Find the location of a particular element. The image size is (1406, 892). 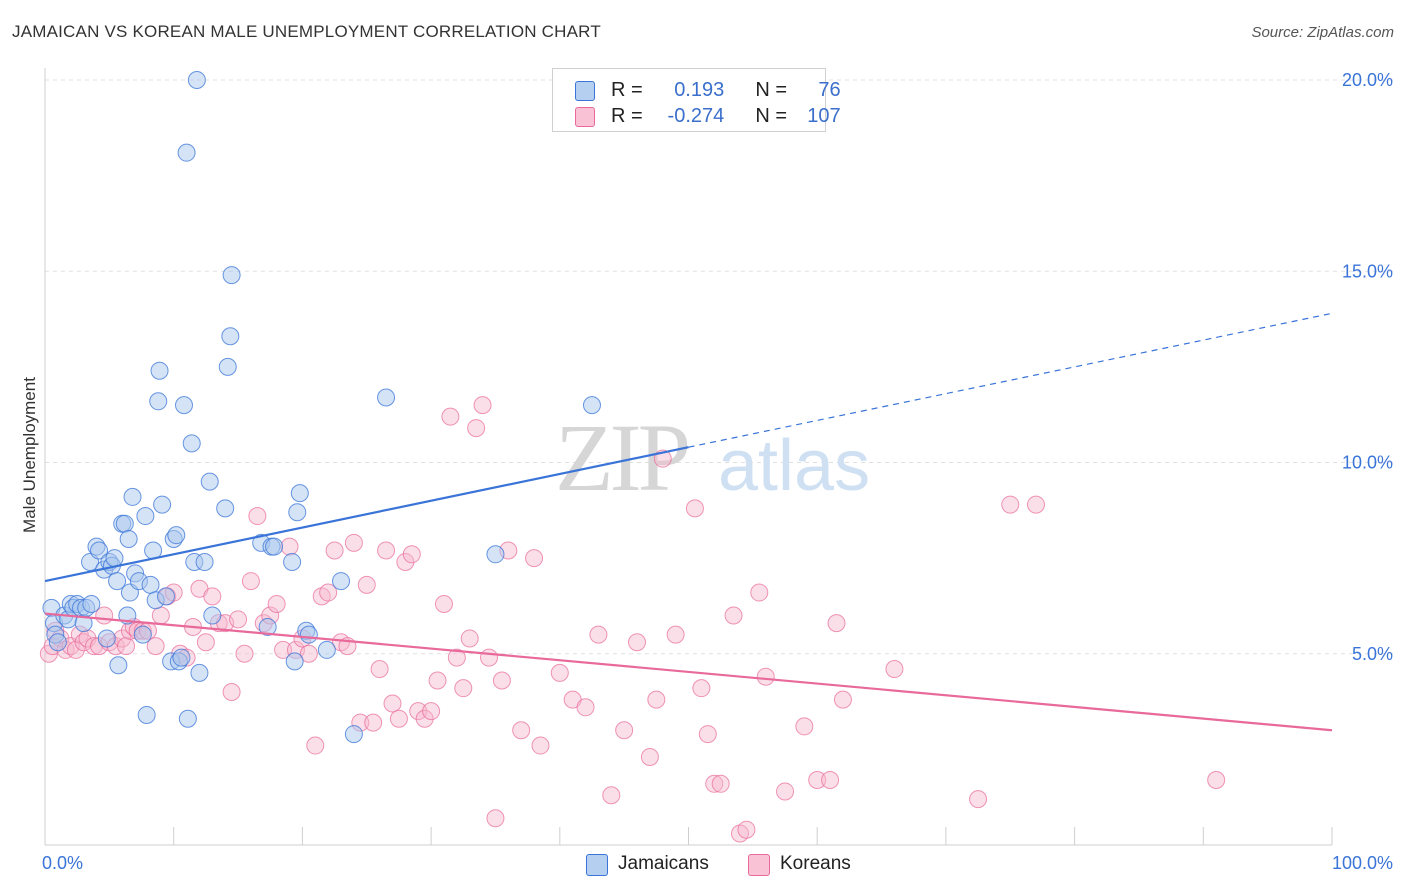

legend-r-jamaicans: 0.193 is located at coordinates (699, 90).